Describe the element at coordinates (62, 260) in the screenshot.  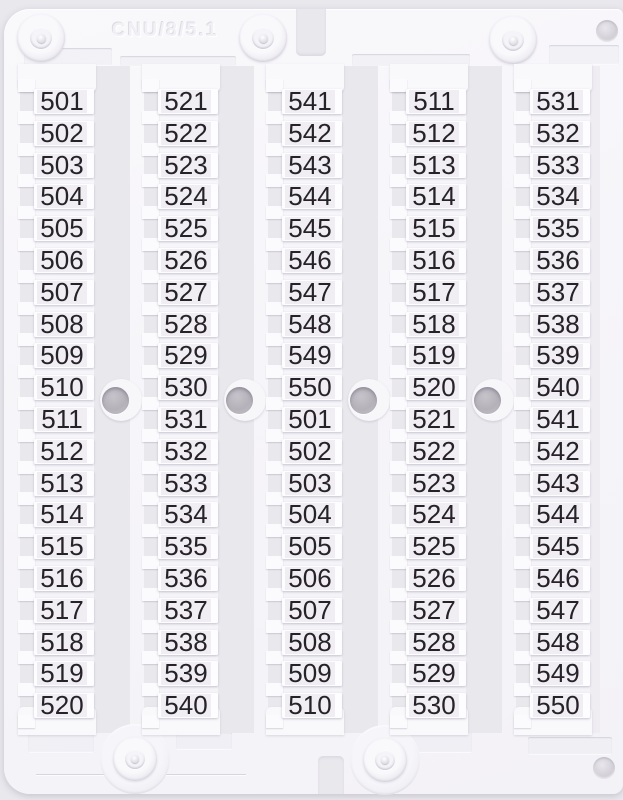
I see `marker-tag-number: 506` at that location.